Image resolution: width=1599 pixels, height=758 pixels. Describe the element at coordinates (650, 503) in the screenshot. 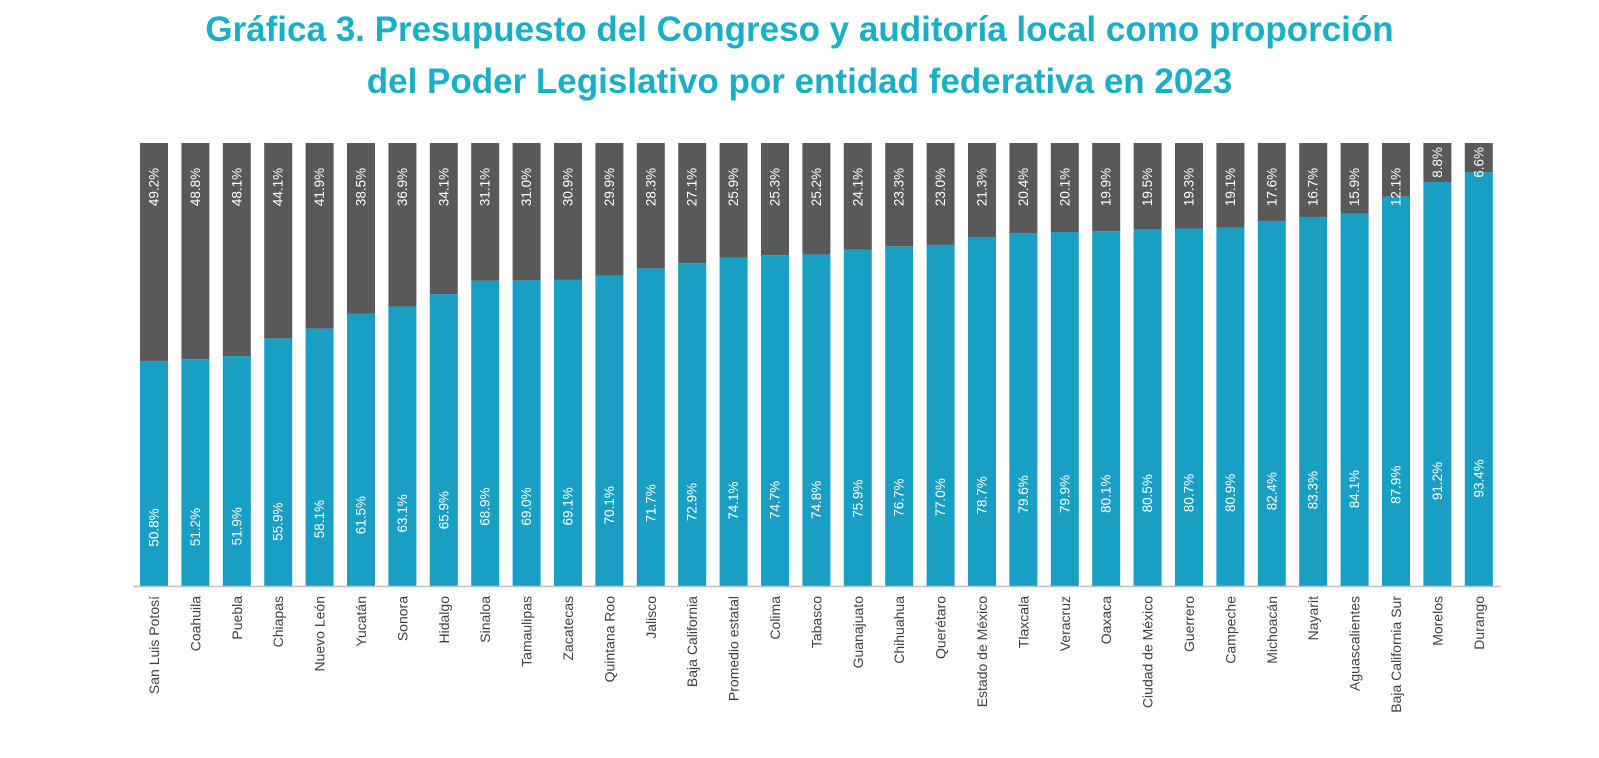

I see `data-label-congreso-12: 71.7%` at that location.